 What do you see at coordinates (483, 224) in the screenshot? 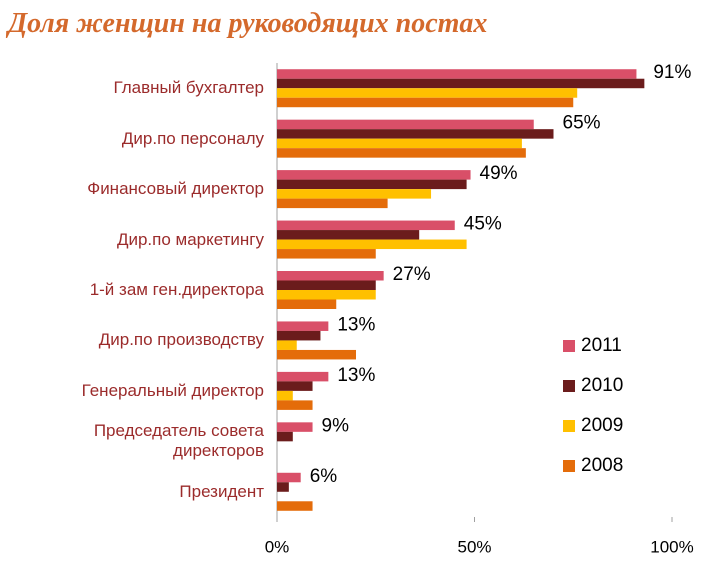
I see `data-label: 45%` at bounding box center [483, 224].